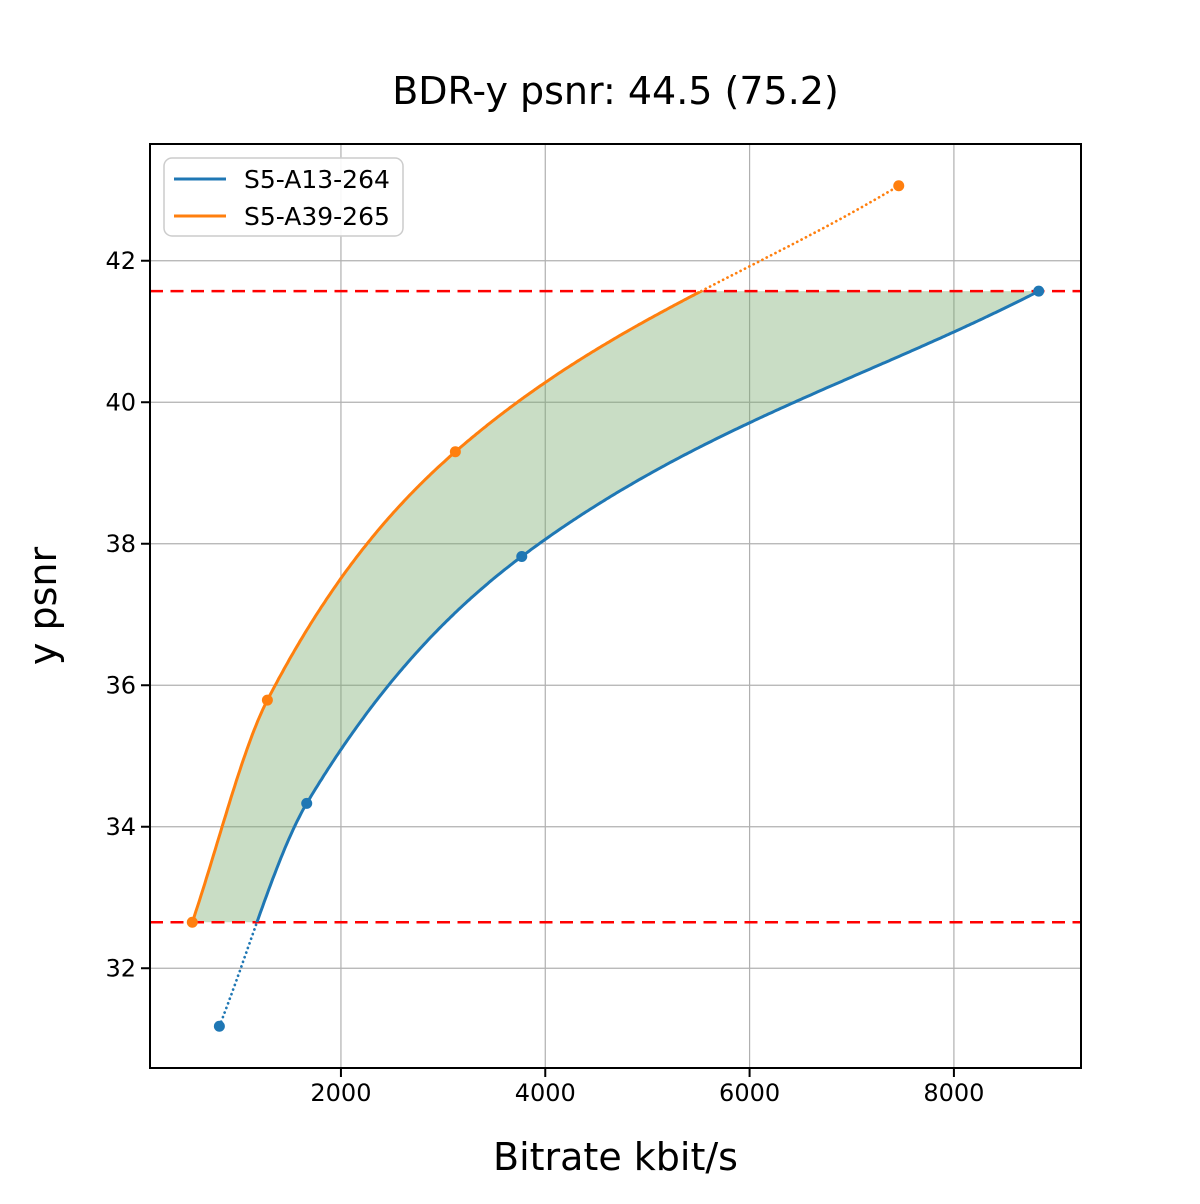  Describe the element at coordinates (43, 606) in the screenshot. I see `y-axis-label: y psnr` at that location.